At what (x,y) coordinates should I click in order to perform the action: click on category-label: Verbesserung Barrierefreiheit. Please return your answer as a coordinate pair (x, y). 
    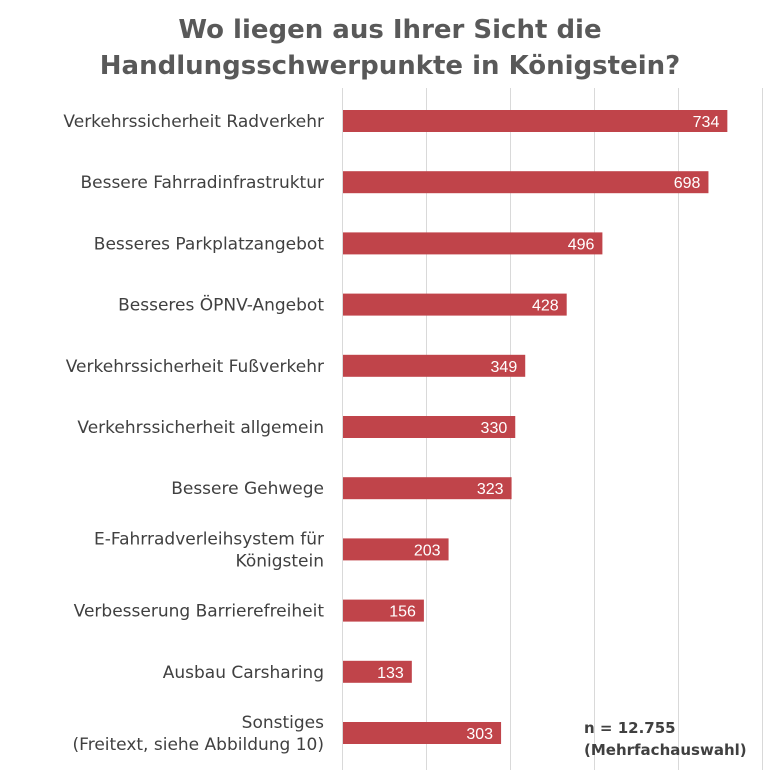
    Looking at the image, I should click on (199, 612).